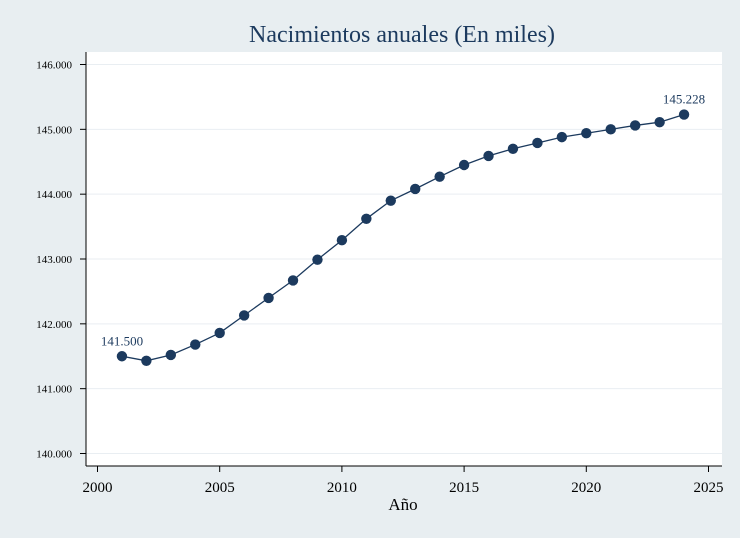 The image size is (740, 538). What do you see at coordinates (54, 325) in the screenshot?
I see `y-tick-label: 142.000` at bounding box center [54, 325].